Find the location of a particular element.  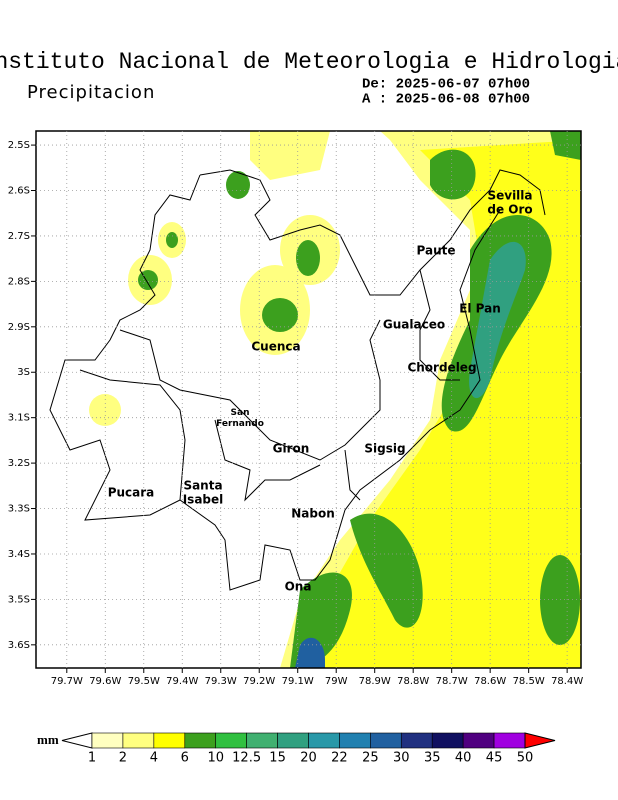

x-tick-label: 78.8W is located at coordinates (413, 681).